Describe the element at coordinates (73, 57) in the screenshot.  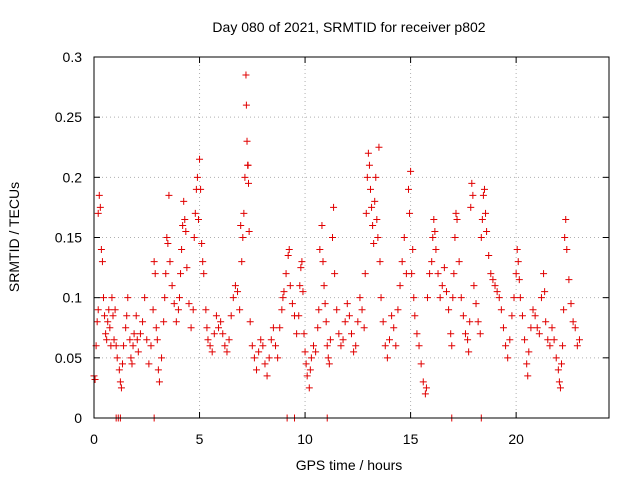
I see `y-tick-label: 0.3` at that location.